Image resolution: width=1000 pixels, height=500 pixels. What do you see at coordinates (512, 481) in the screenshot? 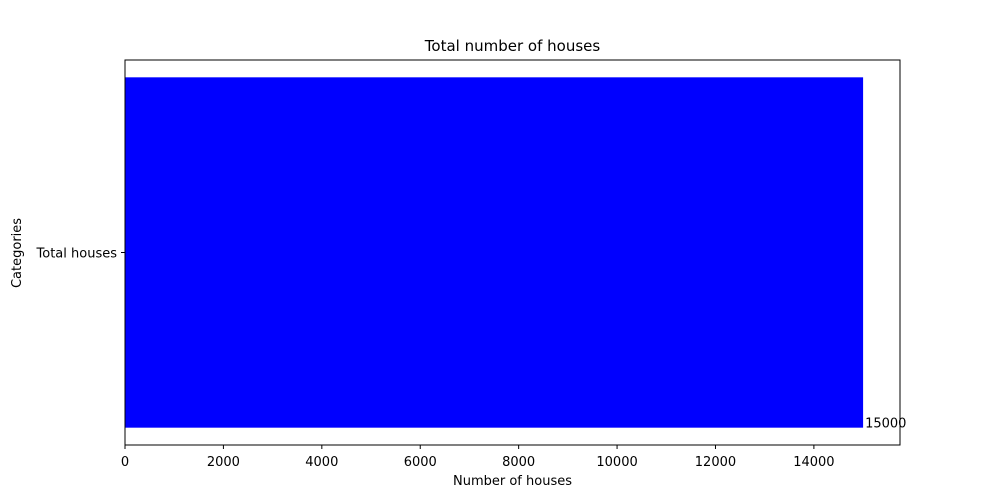
I see `x-axis-label: Number of houses` at bounding box center [512, 481].